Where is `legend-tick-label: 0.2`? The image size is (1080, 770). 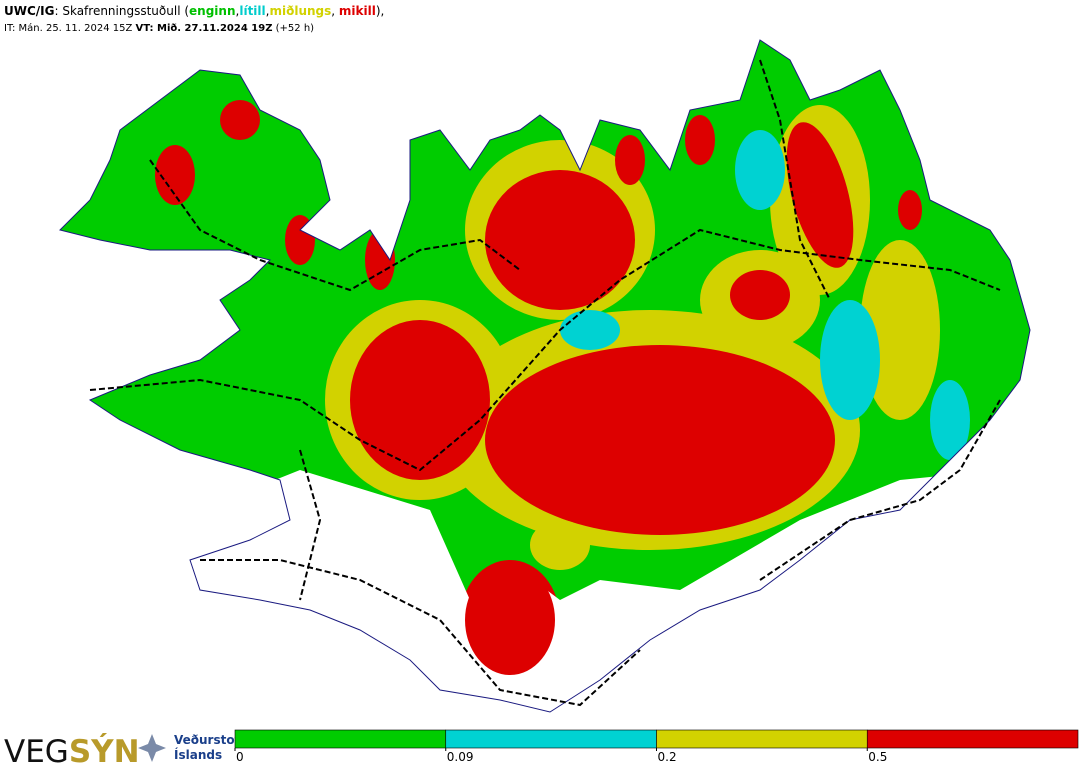
legend-tick-label: 0.2 is located at coordinates (667, 757).